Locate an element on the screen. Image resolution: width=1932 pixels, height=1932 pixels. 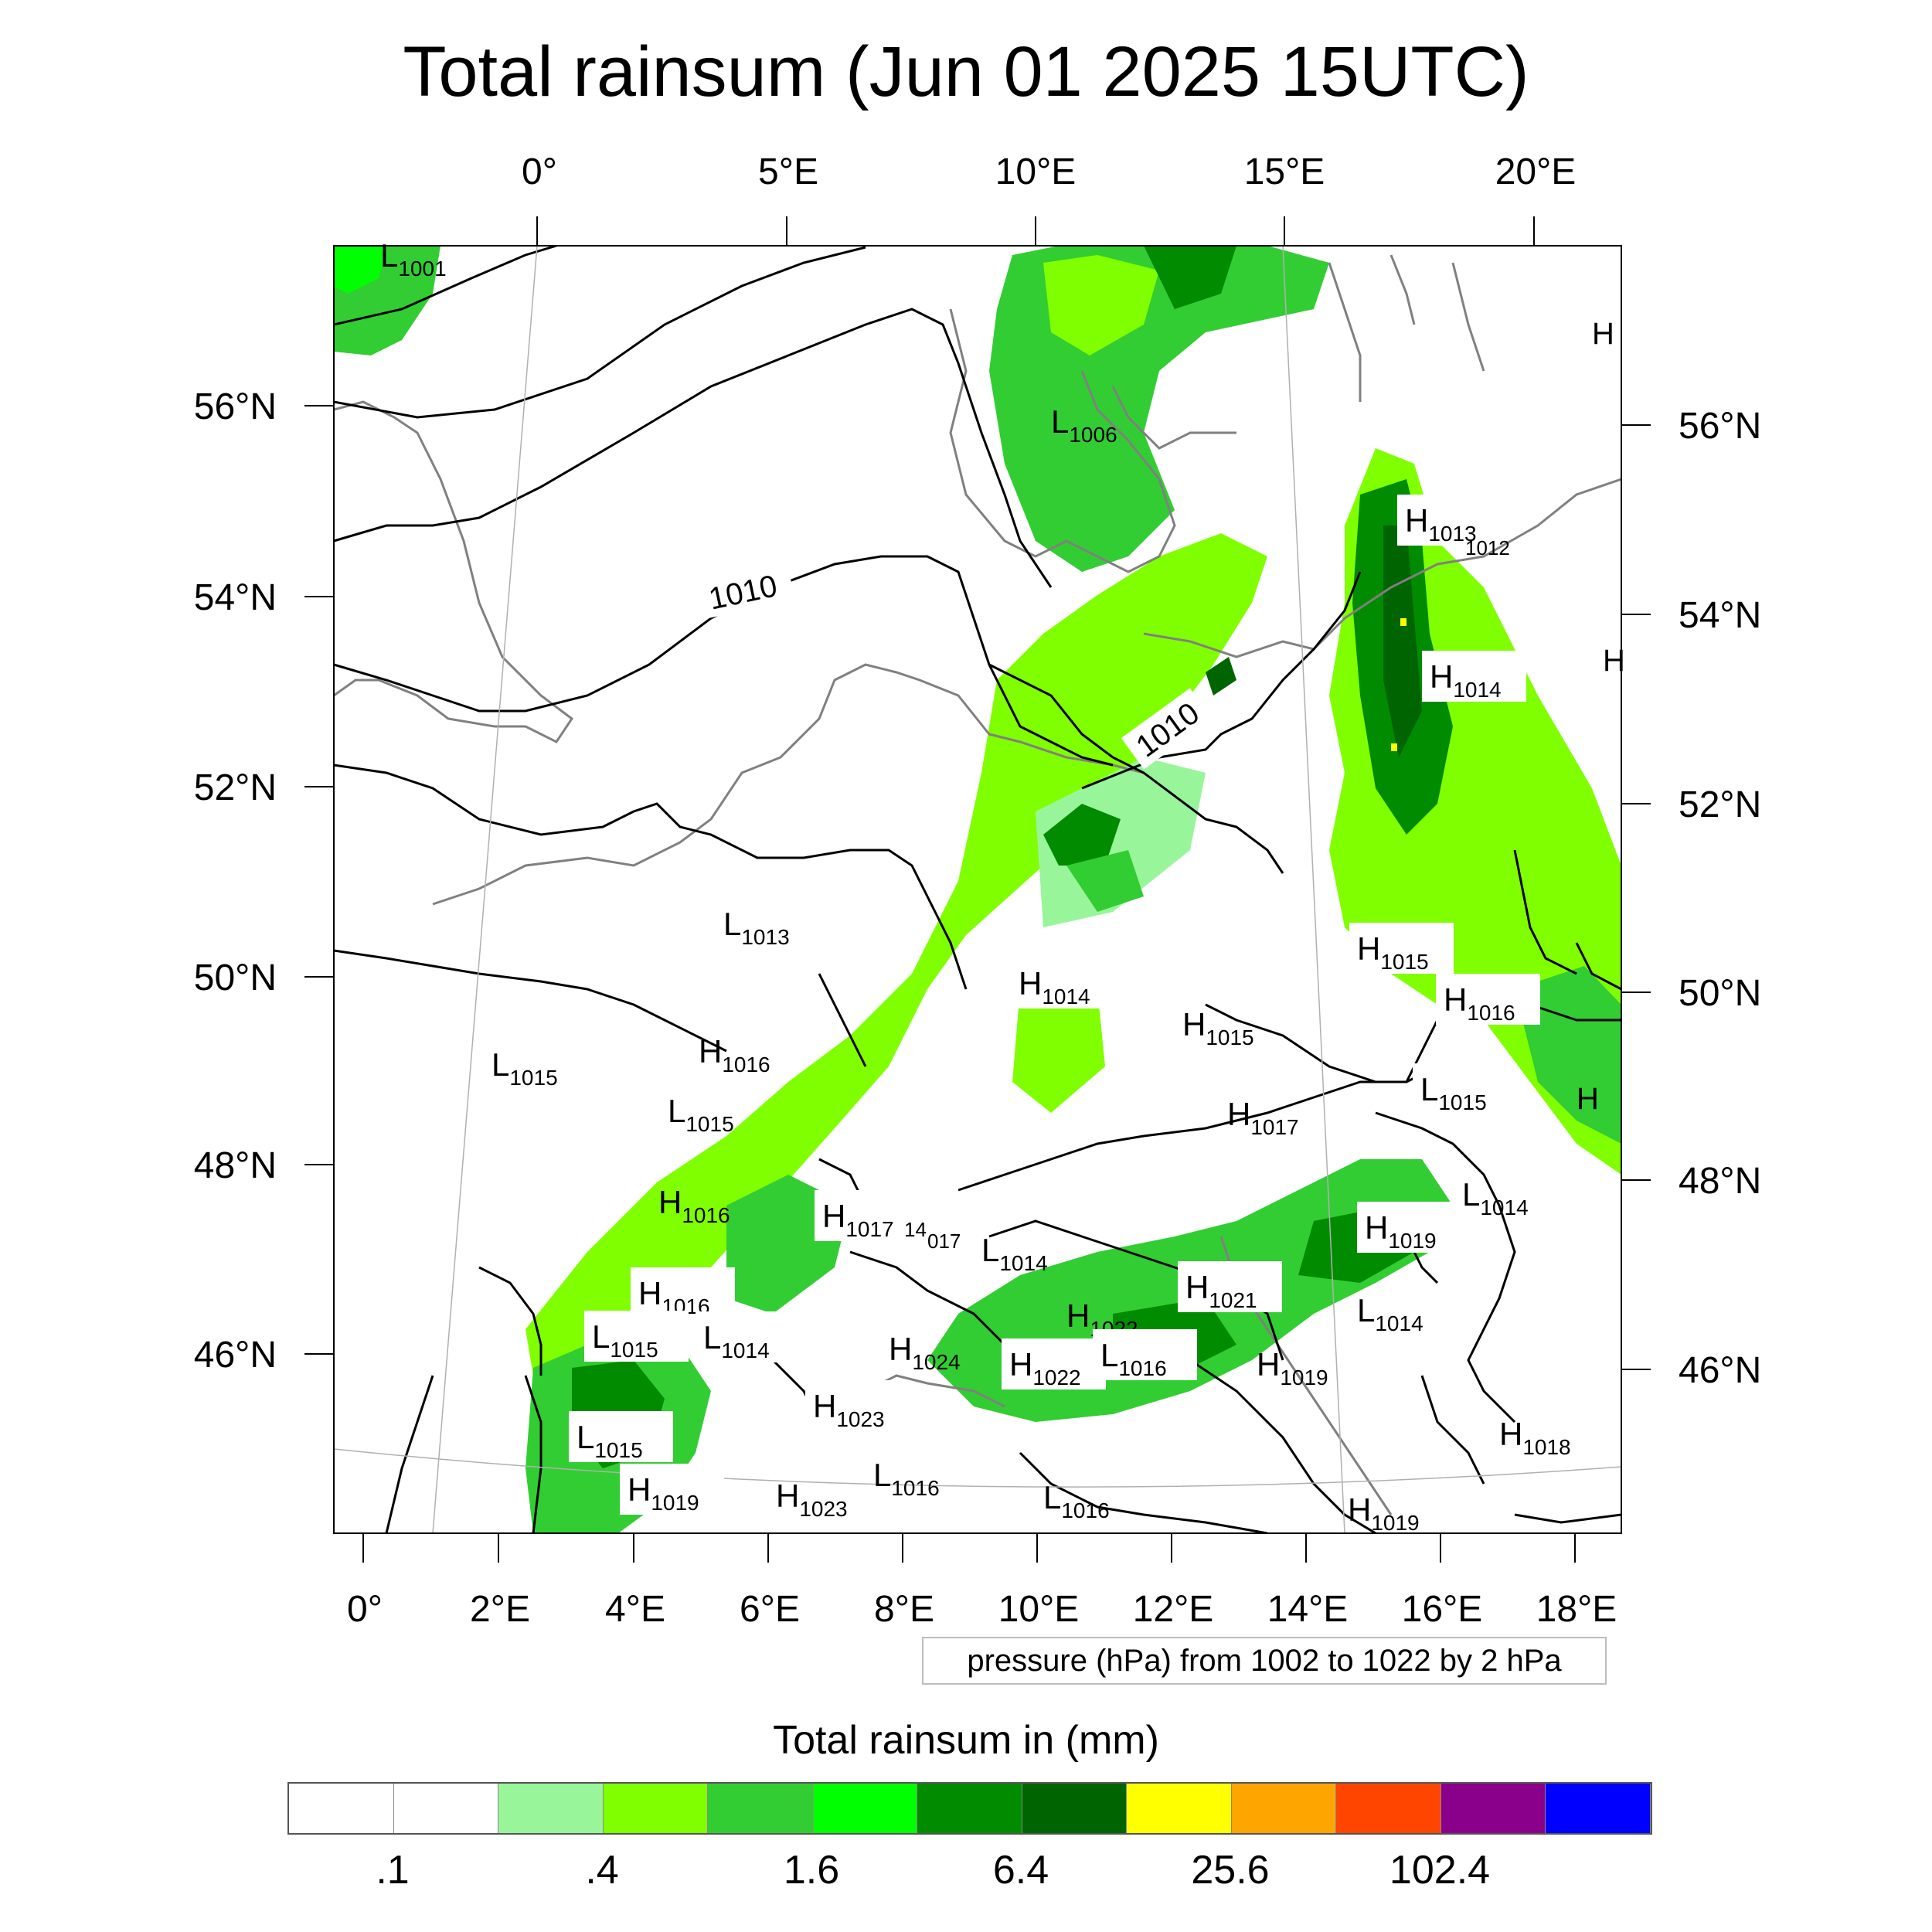
pressure-center-text: H1024 is located at coordinates (925, 1353).